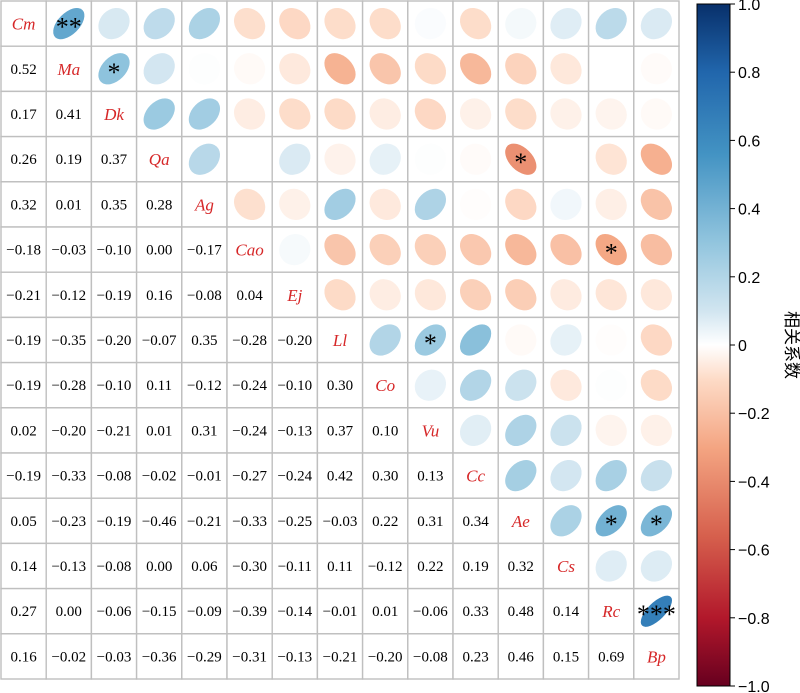 Image resolution: width=800 pixels, height=693 pixels. Describe the element at coordinates (68, 657) in the screenshot. I see `correlation-value-label: −0.02` at that location.